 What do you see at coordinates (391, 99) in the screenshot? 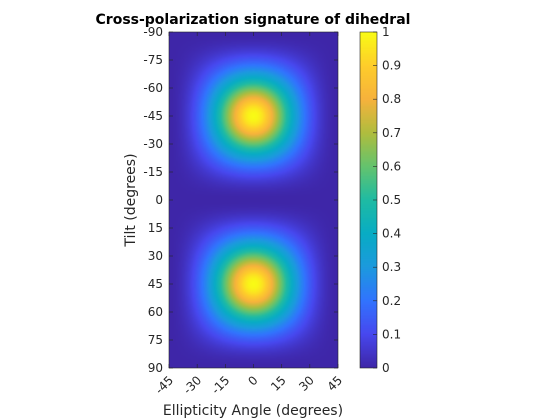
I see `colorbar-tick-label: 0.8` at bounding box center [391, 99].